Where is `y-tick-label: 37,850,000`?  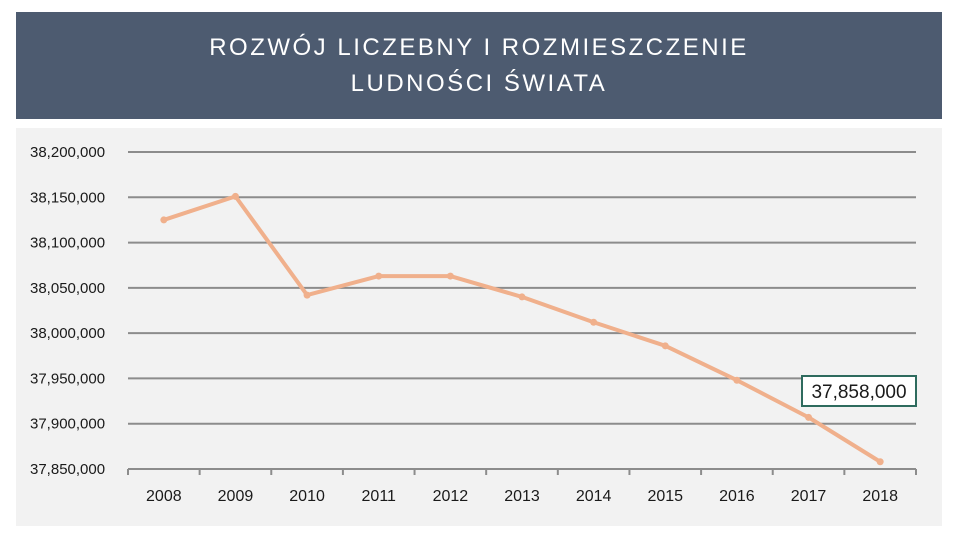
y-tick-label: 37,850,000 is located at coordinates (67, 469).